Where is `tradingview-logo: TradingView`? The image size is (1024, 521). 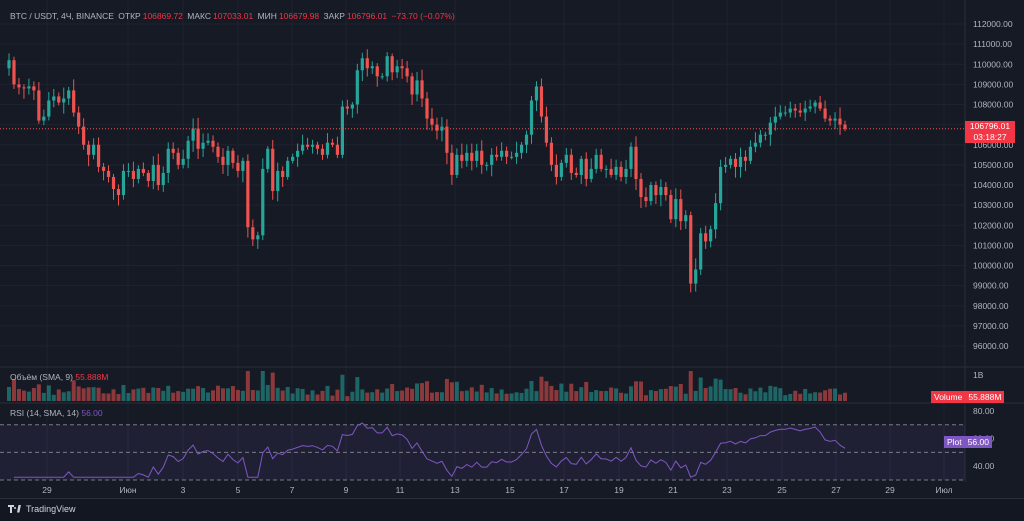
tradingview-logo: TradingView is located at coordinates (42, 509).